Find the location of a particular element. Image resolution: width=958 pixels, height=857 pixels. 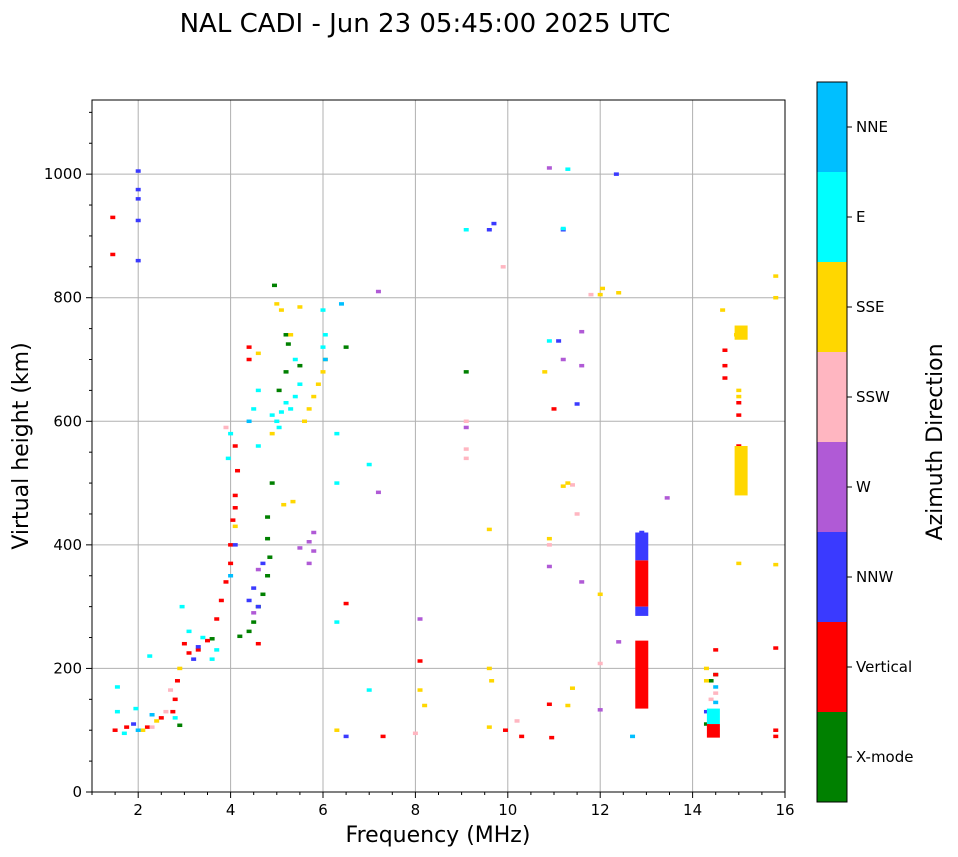

x-tick-label: 10 is located at coordinates (507, 810).